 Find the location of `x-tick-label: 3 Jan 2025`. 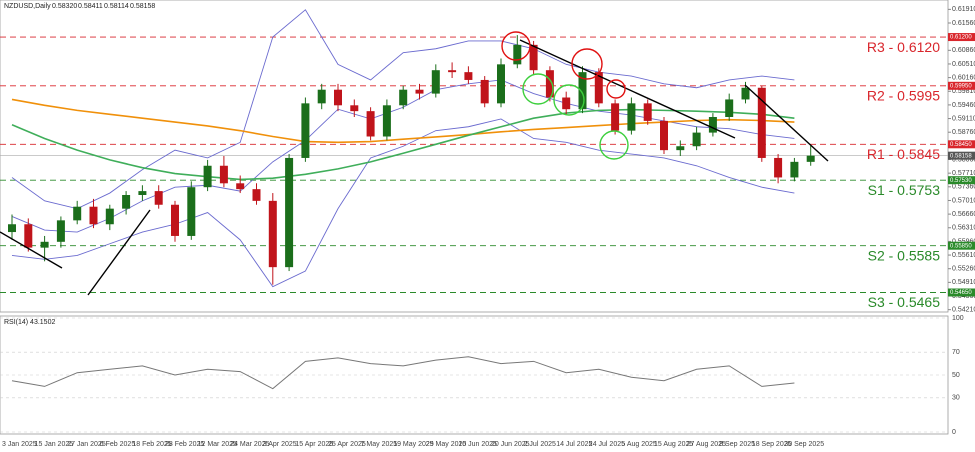

x-tick-label: 3 Jan 2025 is located at coordinates (19, 444).